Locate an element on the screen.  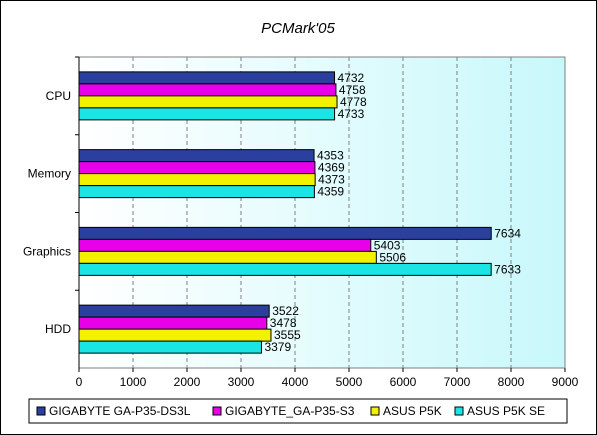
legend-label: GIGABYTE GA-P35-DS3L is located at coordinates (120, 411).